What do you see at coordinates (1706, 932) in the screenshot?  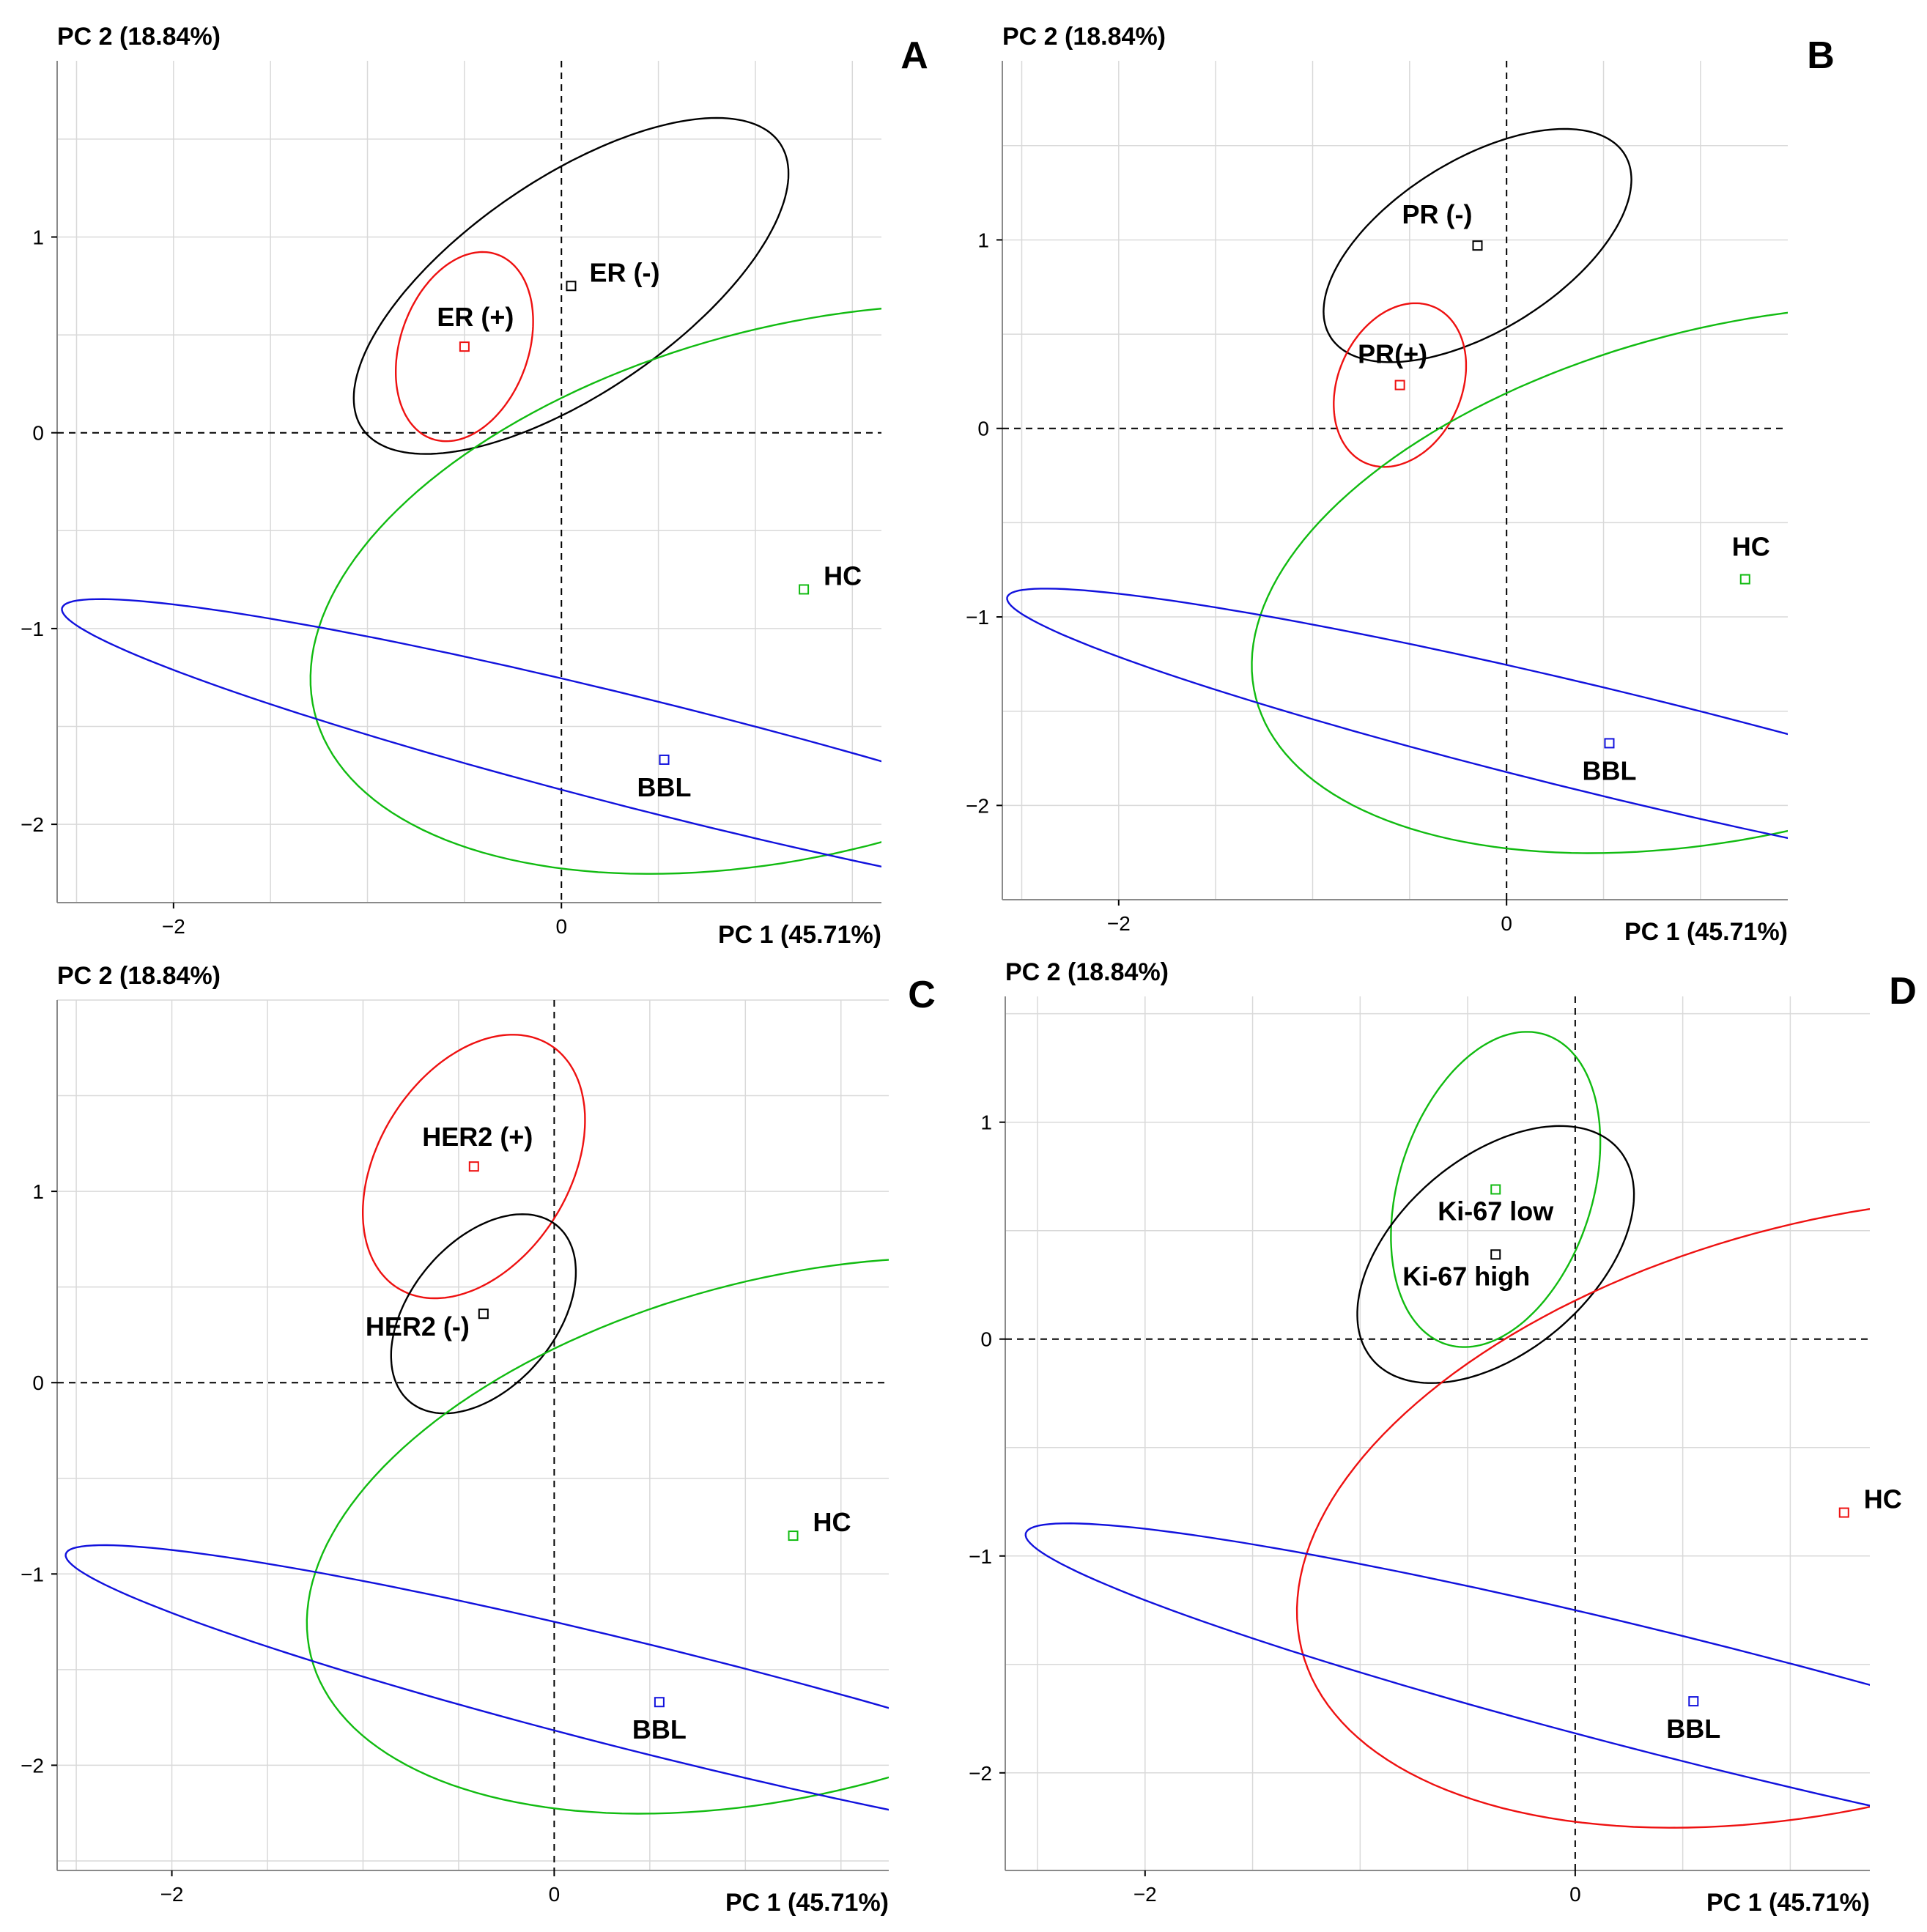 I see `panel-b-x-axis-title: PC 1 (45.71%)` at bounding box center [1706, 932].